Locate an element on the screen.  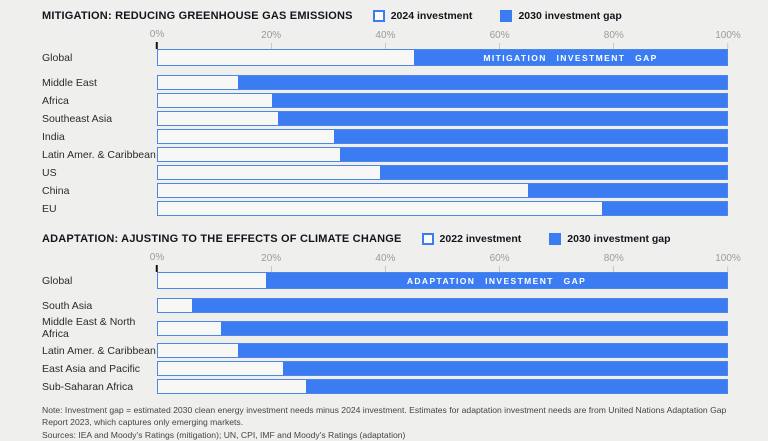
bar-row: India is located at coordinates (385, 136).